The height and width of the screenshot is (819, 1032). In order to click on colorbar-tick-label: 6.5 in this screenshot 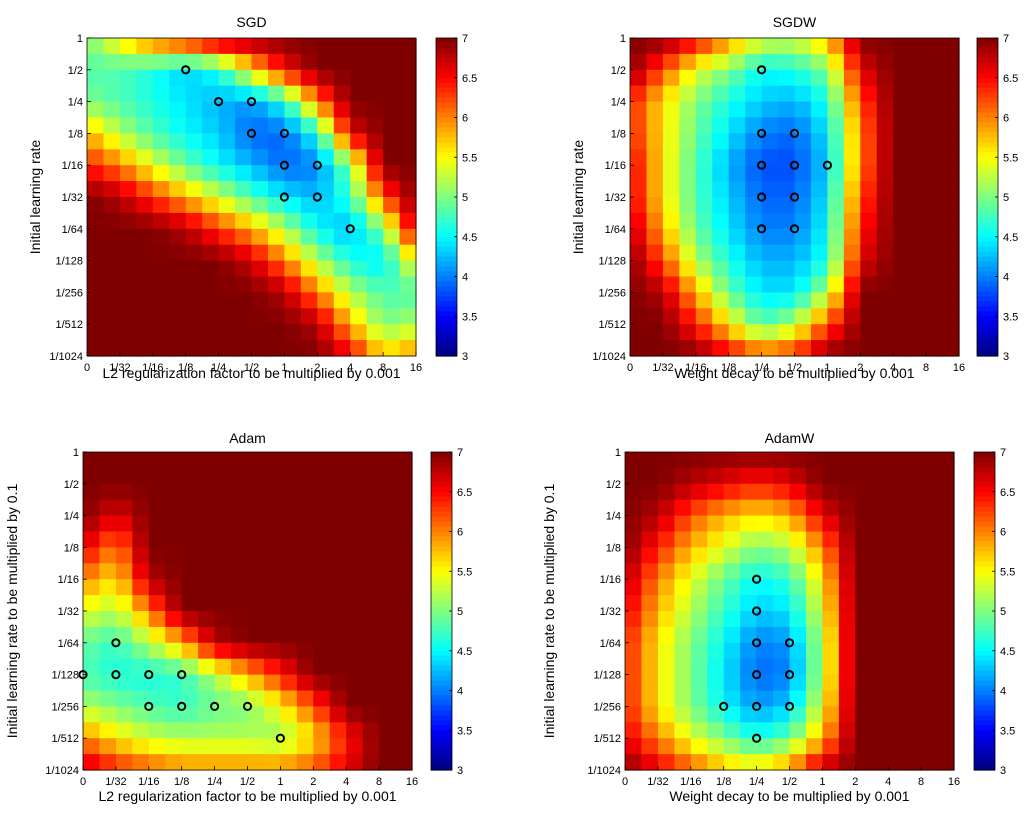, I will do `click(1007, 493)`.